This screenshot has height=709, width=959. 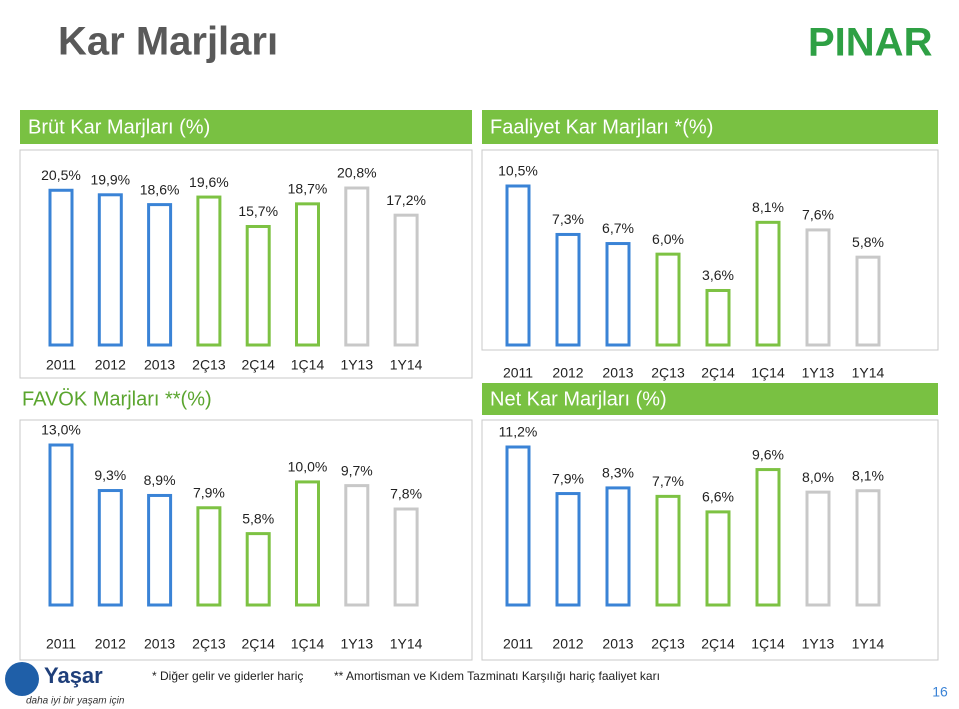 I want to click on value-label: 10,5%, so click(x=518, y=171).